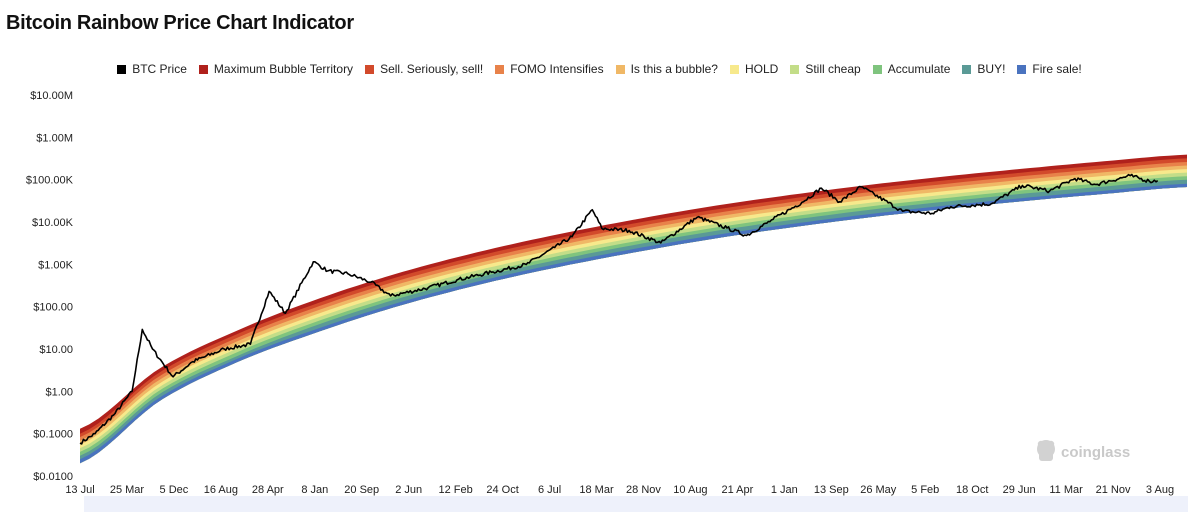  Describe the element at coordinates (674, 69) in the screenshot. I see `legend-label: Is this a bubble?` at that location.